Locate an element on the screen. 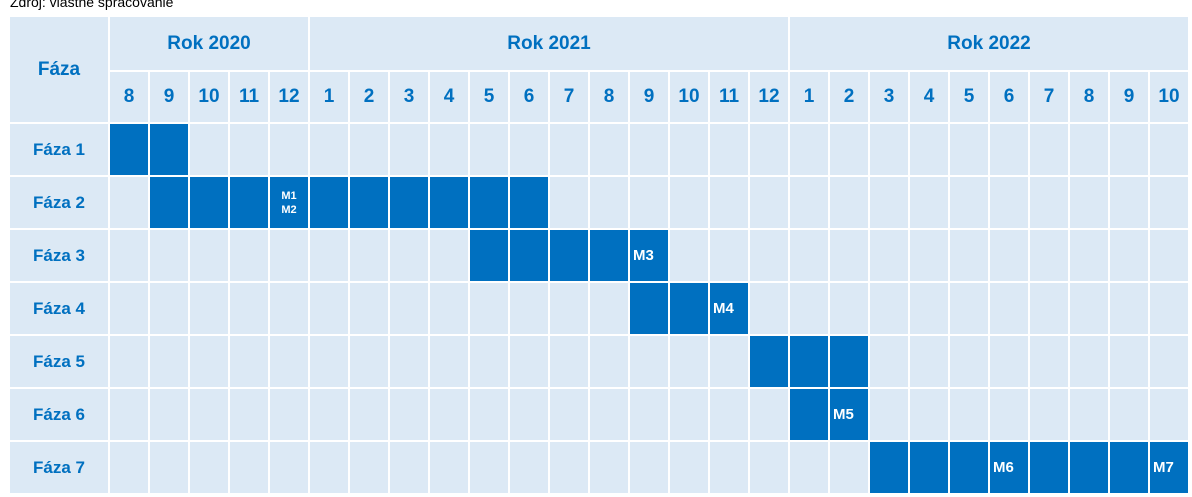  milestone-cell: M7 is located at coordinates (1169, 467).